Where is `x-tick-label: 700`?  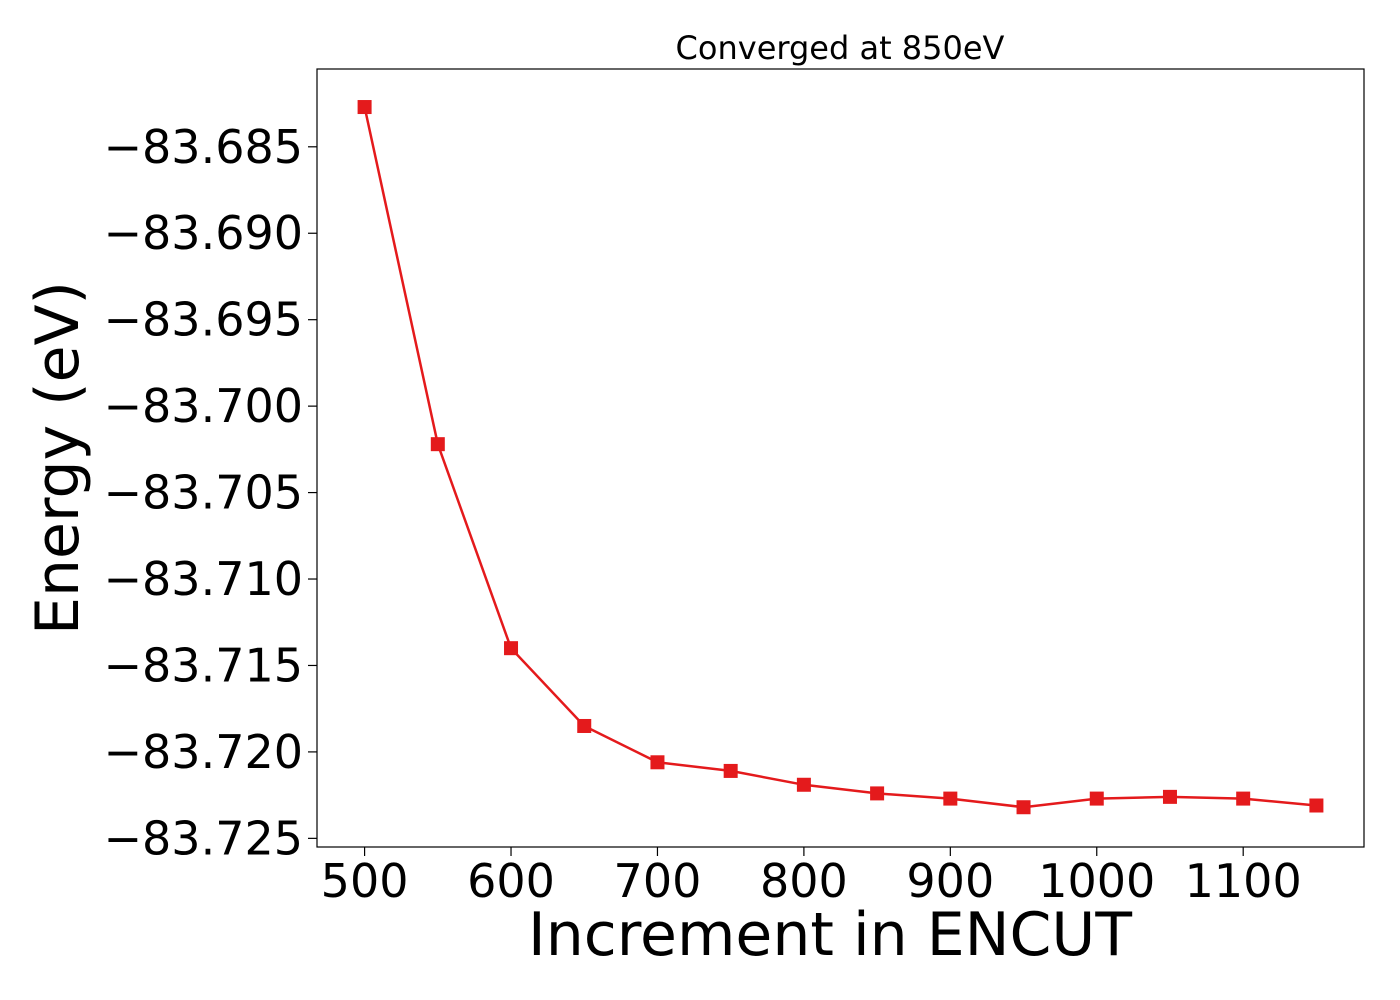
x-tick-label: 700 is located at coordinates (658, 881).